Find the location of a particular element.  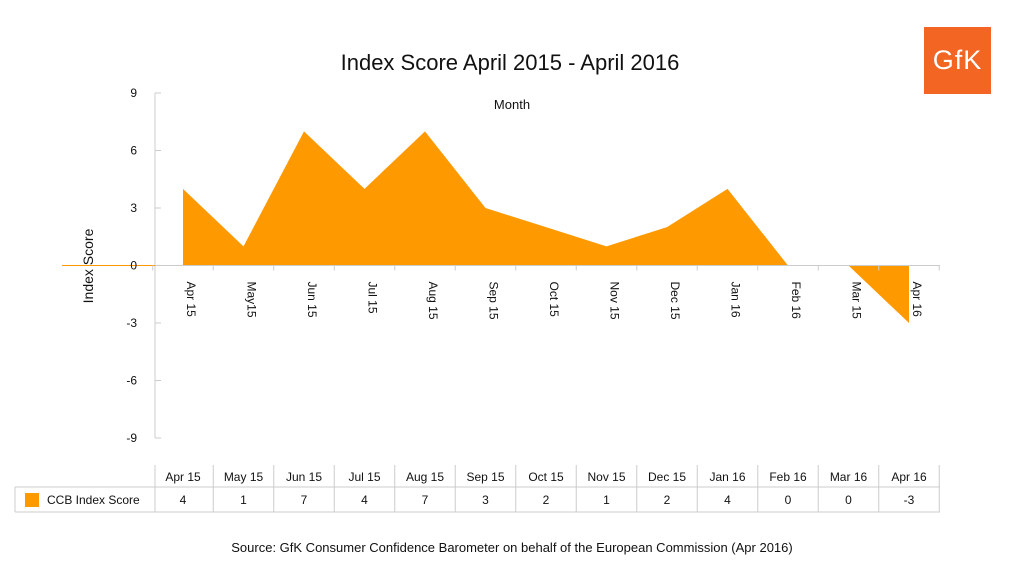

gfk-logo: GfK is located at coordinates (957, 60).